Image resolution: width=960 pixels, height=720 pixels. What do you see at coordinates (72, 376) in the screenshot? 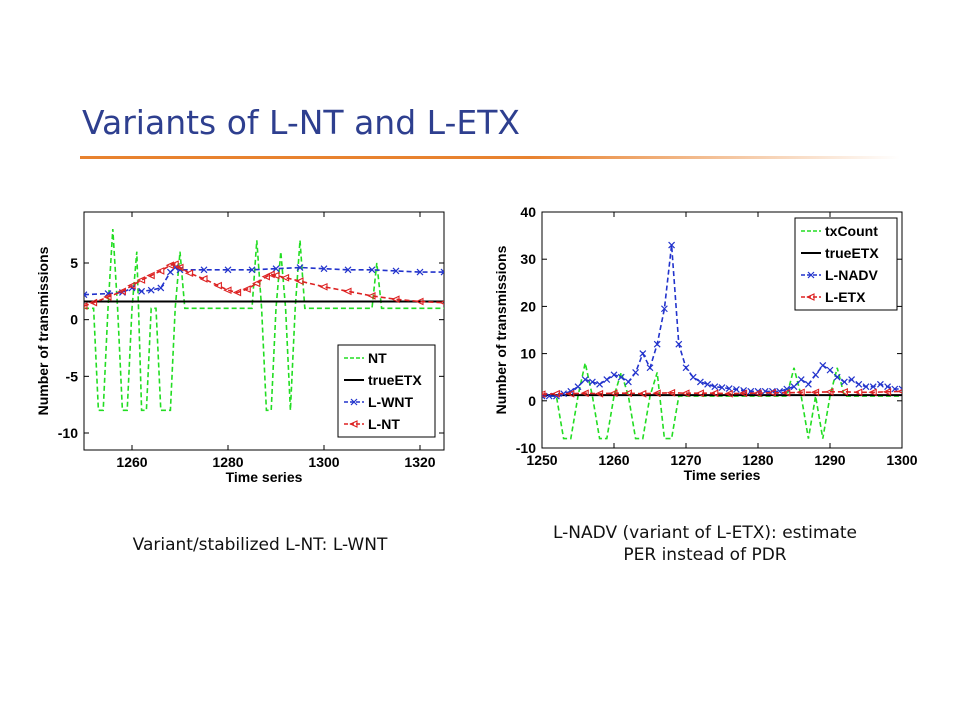
I see `y-tick-label: -5` at bounding box center [72, 376].